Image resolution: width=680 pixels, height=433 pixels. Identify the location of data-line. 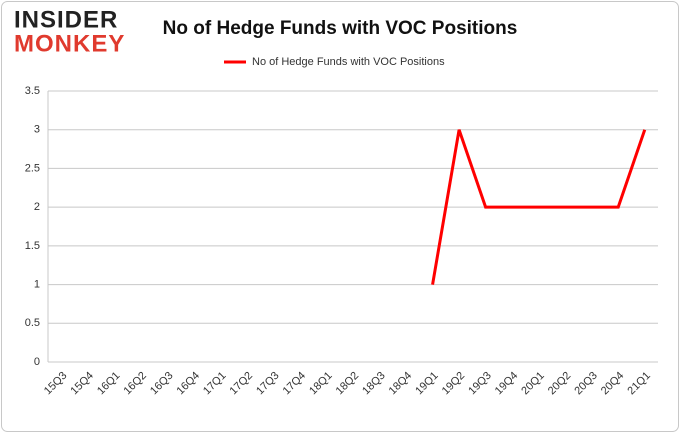
(539, 207).